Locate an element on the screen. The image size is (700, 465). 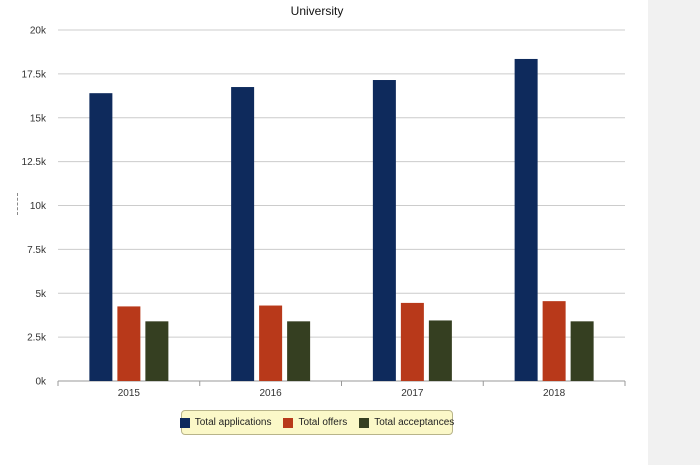
legend-item: Total applications is located at coordinates (225, 422).